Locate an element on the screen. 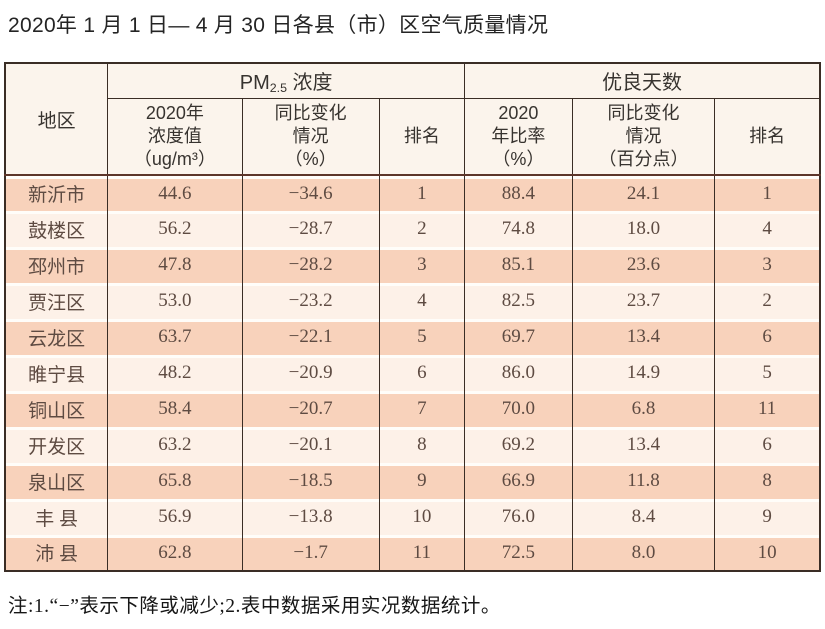 Image resolution: width=825 pixels, height=629 pixels. good-rank-cell: 11 is located at coordinates (767, 409).